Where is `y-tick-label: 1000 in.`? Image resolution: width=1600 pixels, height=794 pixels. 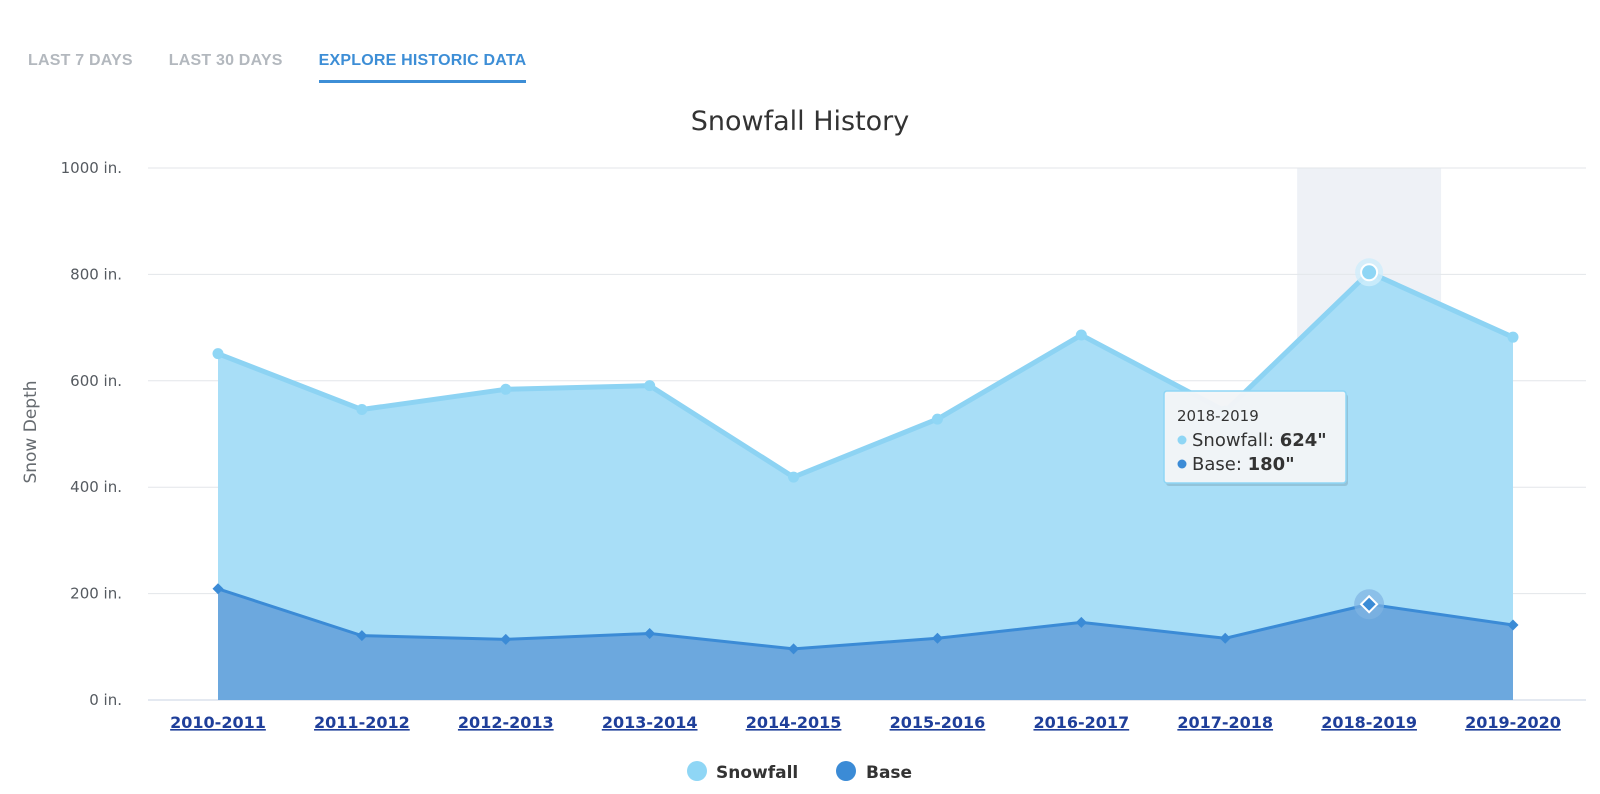
y-tick-label: 1000 in. is located at coordinates (91, 168).